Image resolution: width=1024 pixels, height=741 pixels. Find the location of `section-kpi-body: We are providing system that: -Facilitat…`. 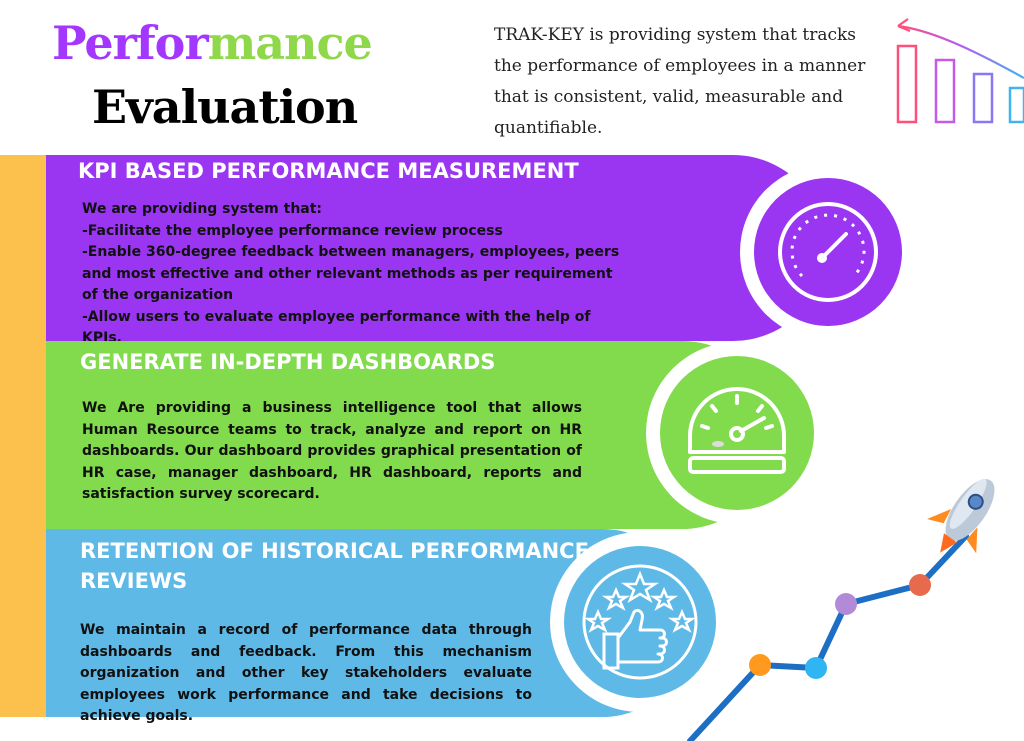

section-kpi-body: We are providing system that: -Facilitat… is located at coordinates (352, 274).